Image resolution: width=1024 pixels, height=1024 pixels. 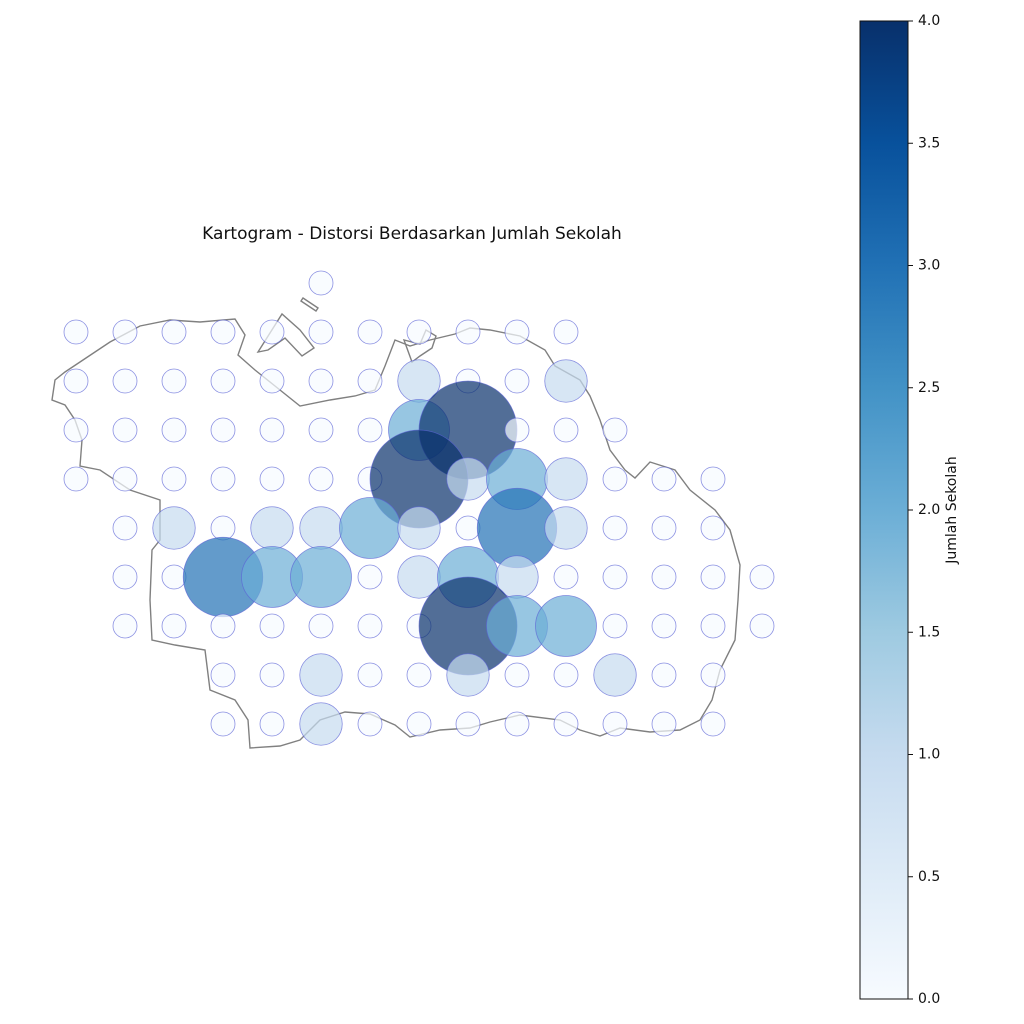 I want to click on colorbar-tick-label: 4.0, so click(x=929, y=21).